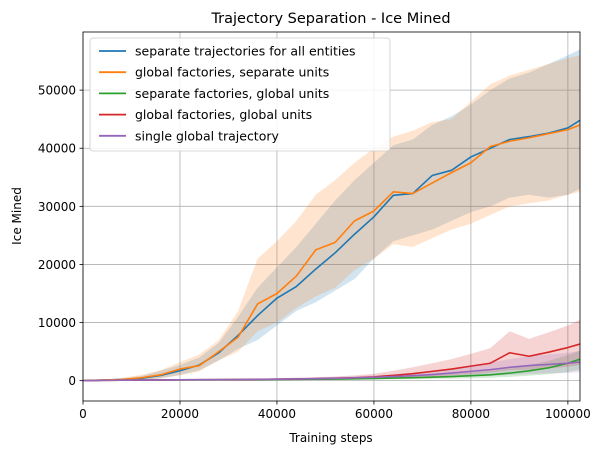 The height and width of the screenshot is (455, 603). What do you see at coordinates (57, 91) in the screenshot?
I see `y-tick-label: 50000` at bounding box center [57, 91].